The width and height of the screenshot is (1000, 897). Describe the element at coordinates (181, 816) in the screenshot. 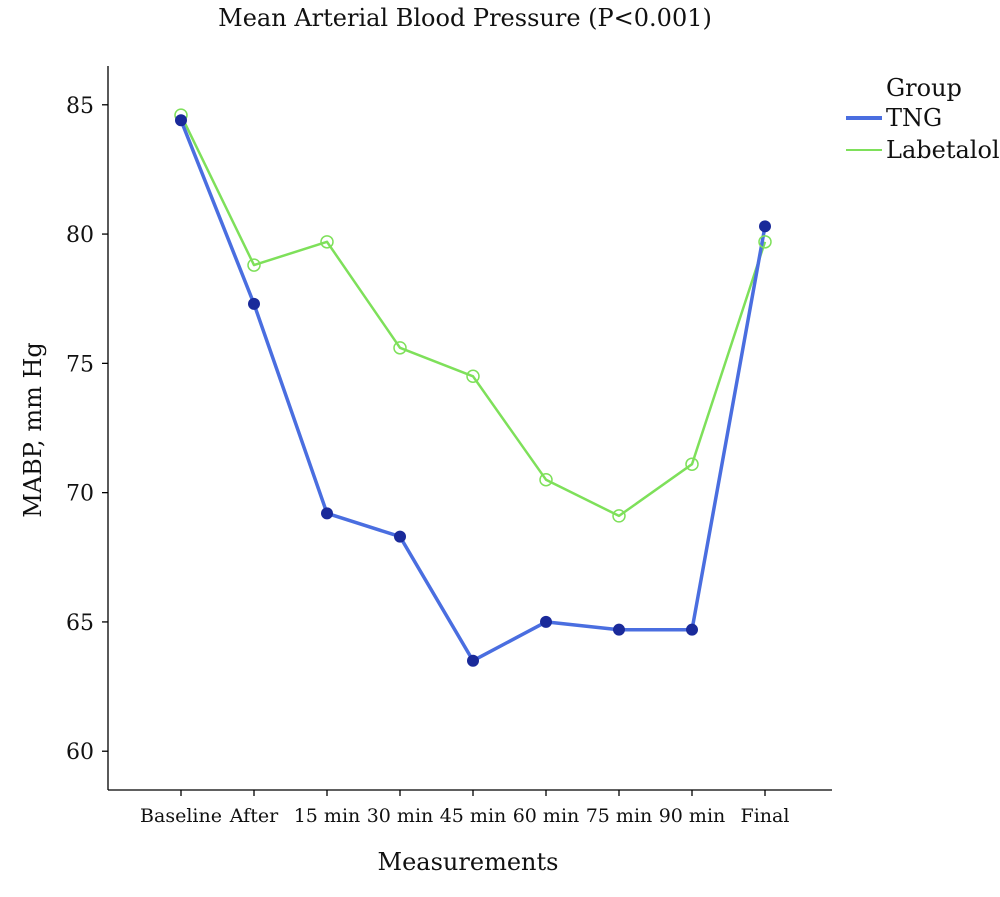

I see `x-tick-label: Baseline` at that location.